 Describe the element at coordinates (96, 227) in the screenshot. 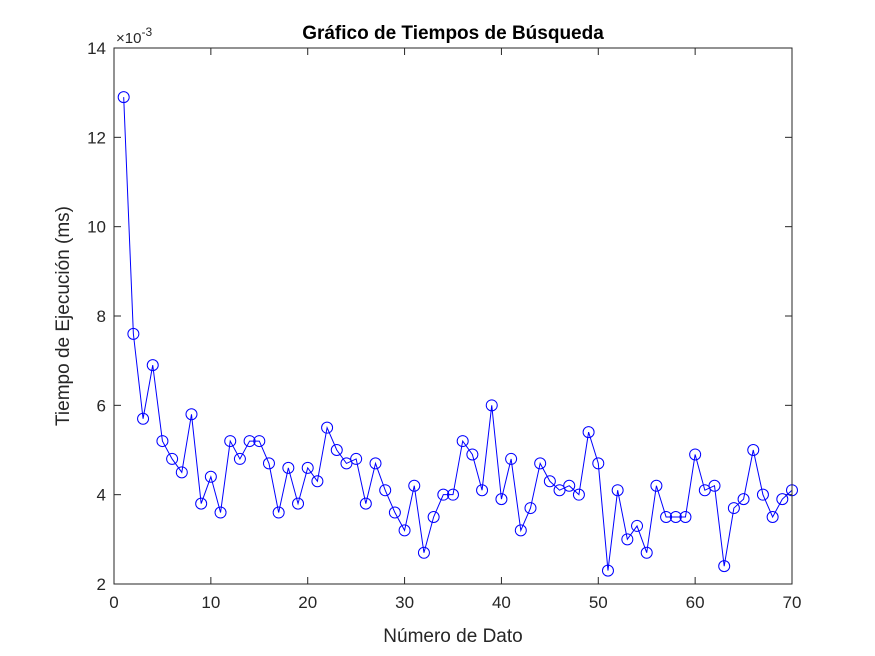

I see `y-tick-label: 10` at that location.